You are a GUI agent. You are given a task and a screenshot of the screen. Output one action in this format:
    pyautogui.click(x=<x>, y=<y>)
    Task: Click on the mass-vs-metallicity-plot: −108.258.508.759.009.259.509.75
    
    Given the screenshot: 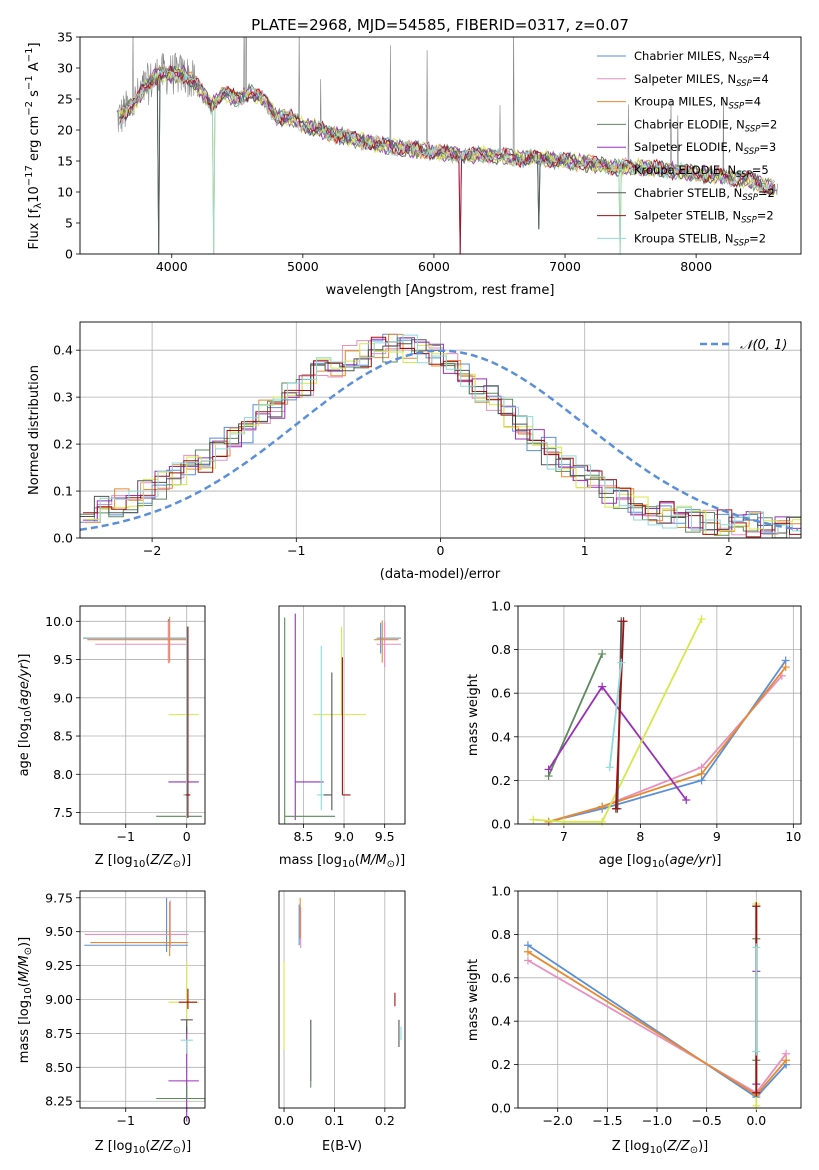 What is the action you would take?
    pyautogui.click(x=125, y=1009)
    